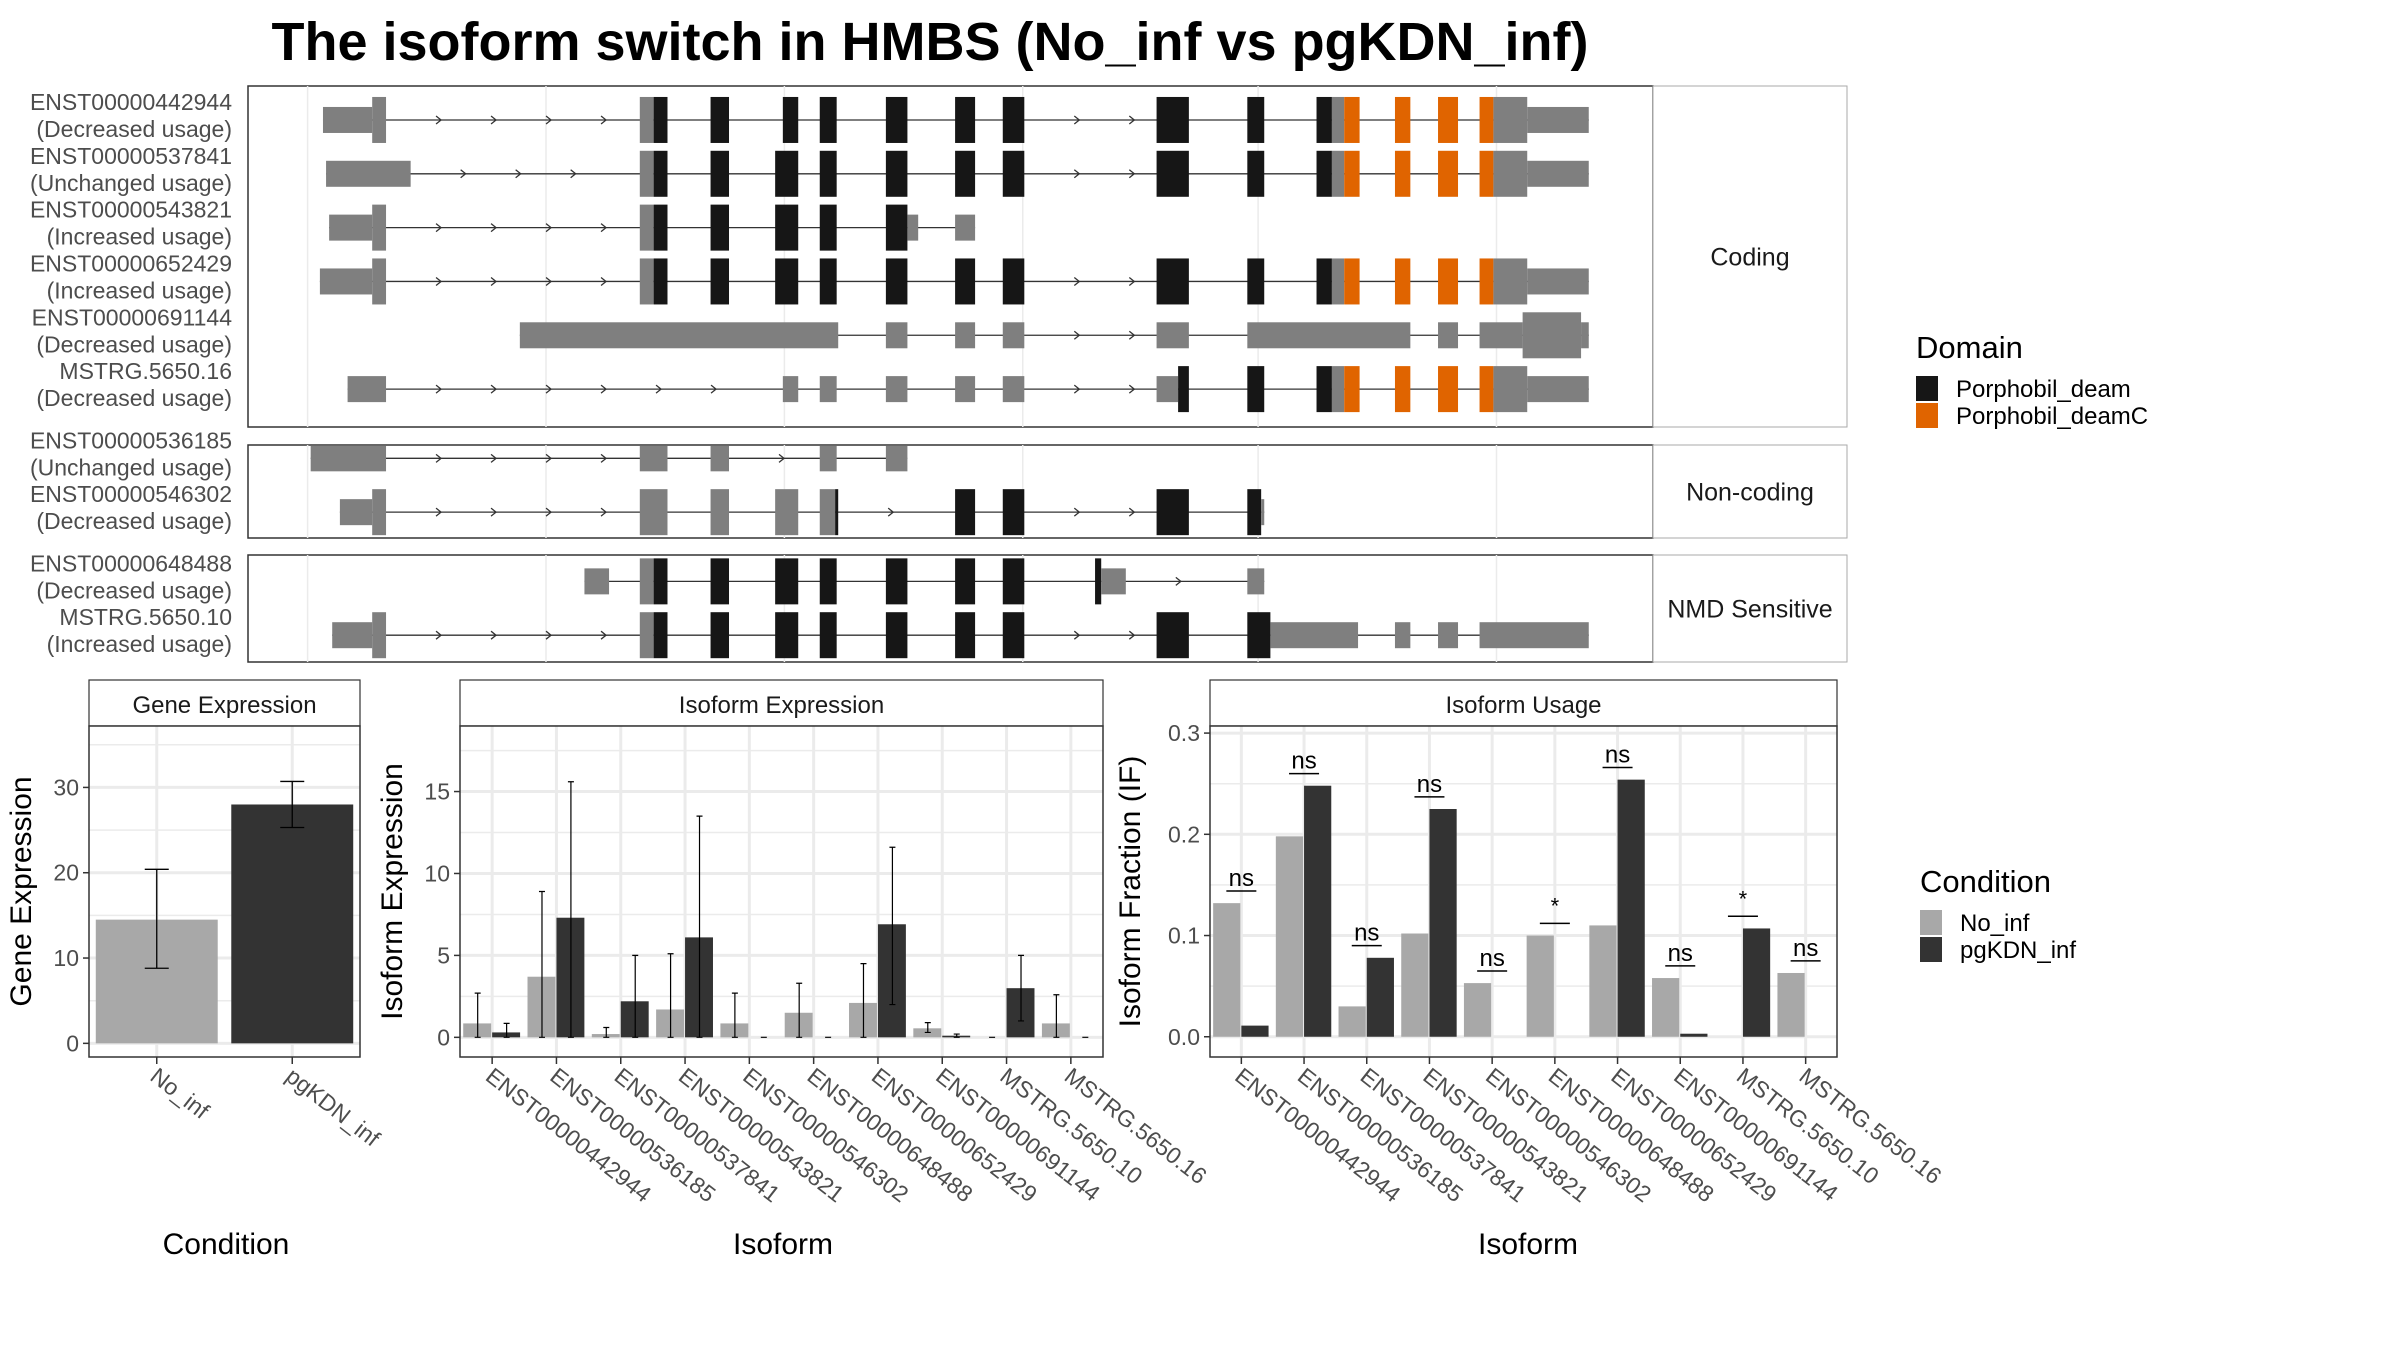 The image size is (2400, 1350). Describe the element at coordinates (1443, 923) in the screenshot. I see `bar-pgKDN_inf-ENST00000543821` at that location.